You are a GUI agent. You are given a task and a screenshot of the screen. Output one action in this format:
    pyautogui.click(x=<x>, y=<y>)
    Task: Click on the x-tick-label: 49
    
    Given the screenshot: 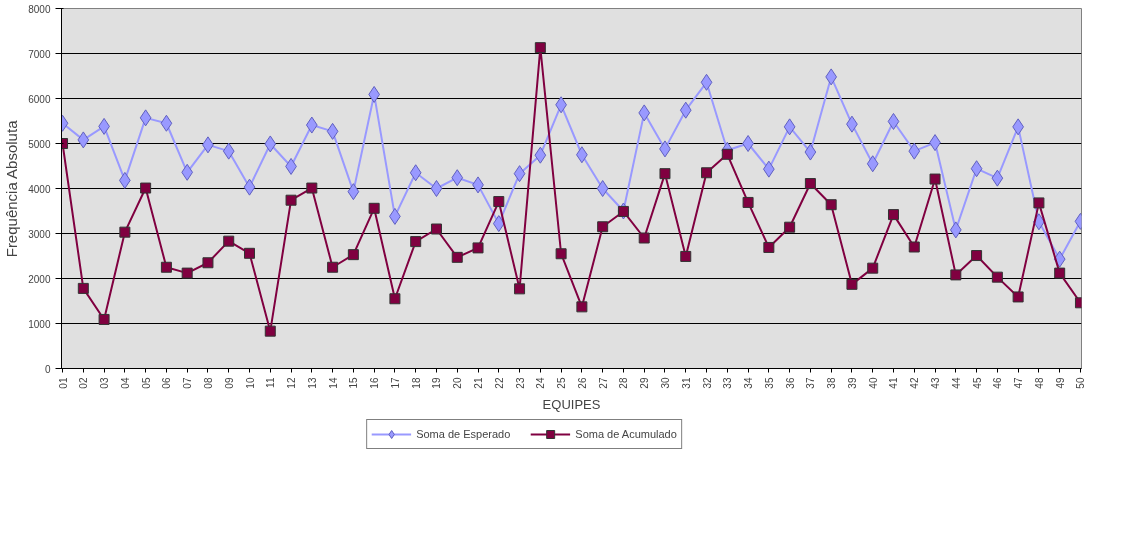 What is the action you would take?
    pyautogui.click(x=1060, y=383)
    